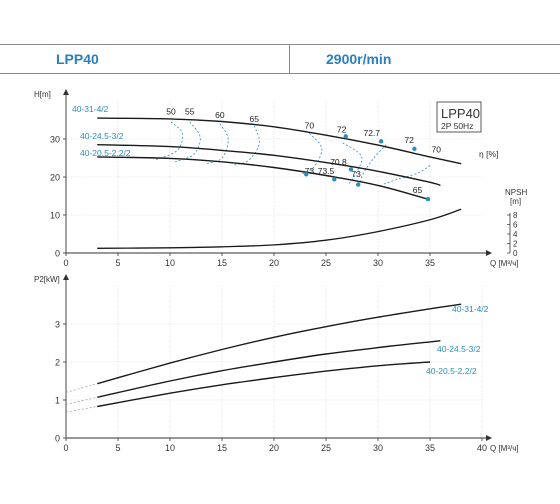  What do you see at coordinates (378, 263) in the screenshot?
I see `head-x-tick-label: 30` at bounding box center [378, 263].